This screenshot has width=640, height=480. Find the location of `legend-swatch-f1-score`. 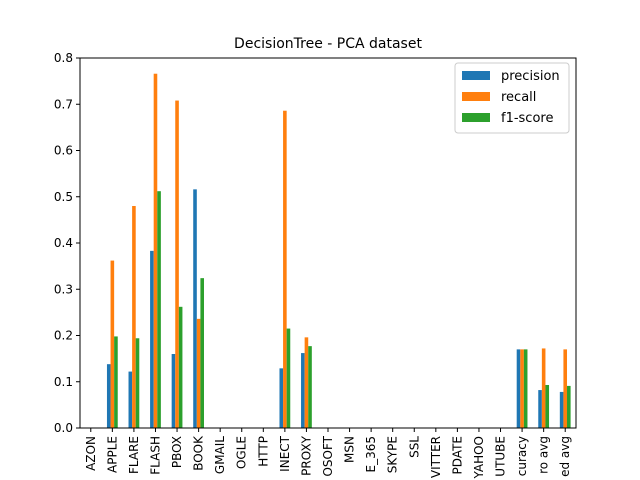

legend-swatch-f1-score is located at coordinates (476, 117).